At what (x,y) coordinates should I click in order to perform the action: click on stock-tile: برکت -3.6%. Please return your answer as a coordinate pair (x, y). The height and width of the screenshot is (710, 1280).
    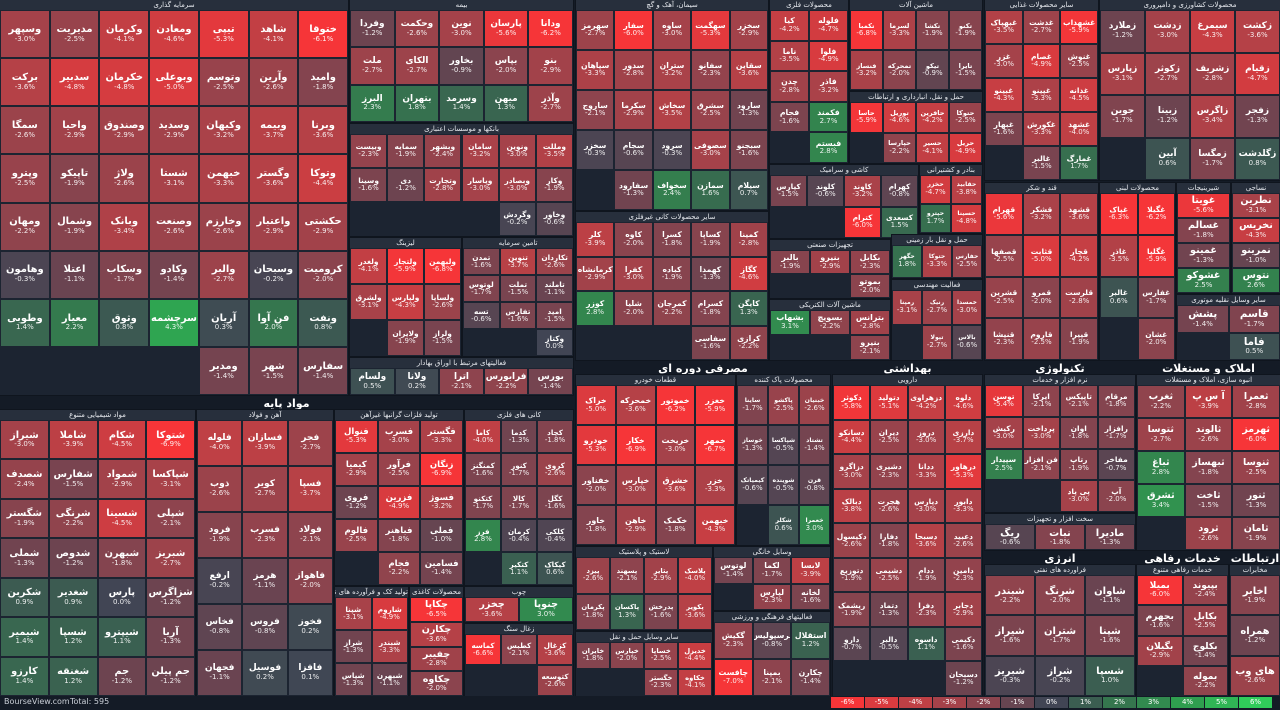
    Looking at the image, I should click on (25, 82).